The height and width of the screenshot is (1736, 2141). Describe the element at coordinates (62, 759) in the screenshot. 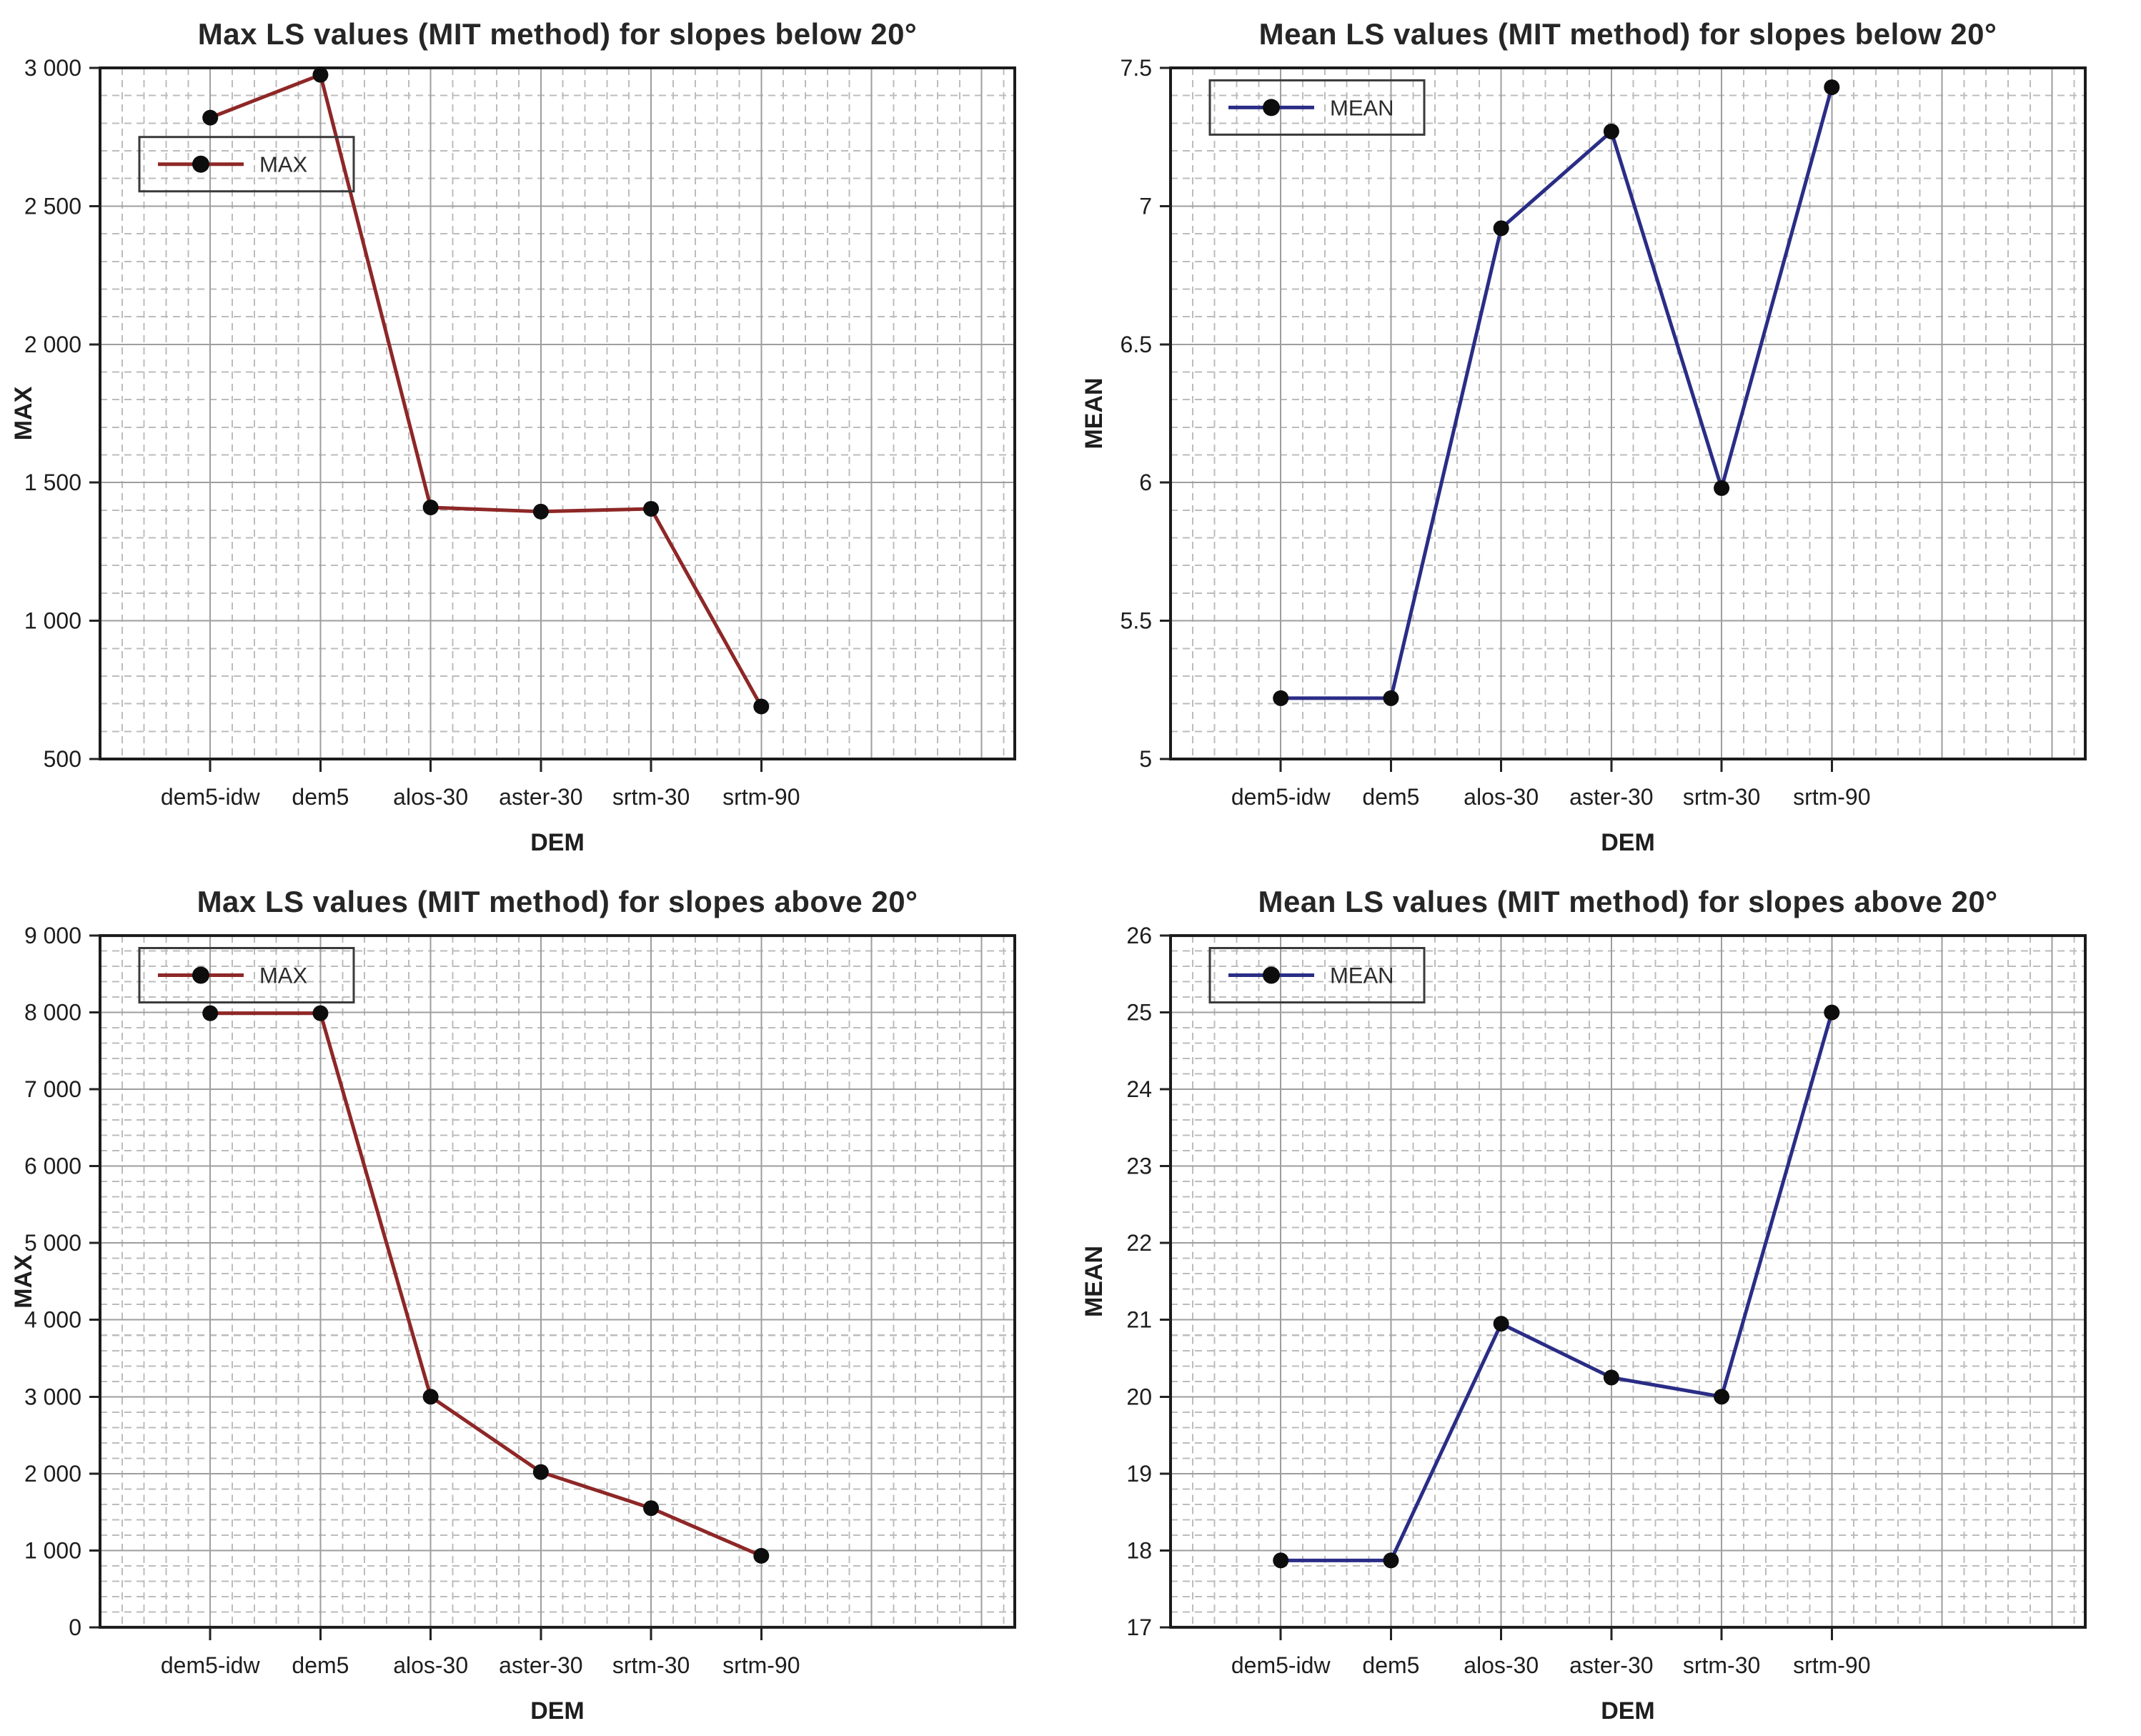

I see `y-tick-label: 500` at that location.